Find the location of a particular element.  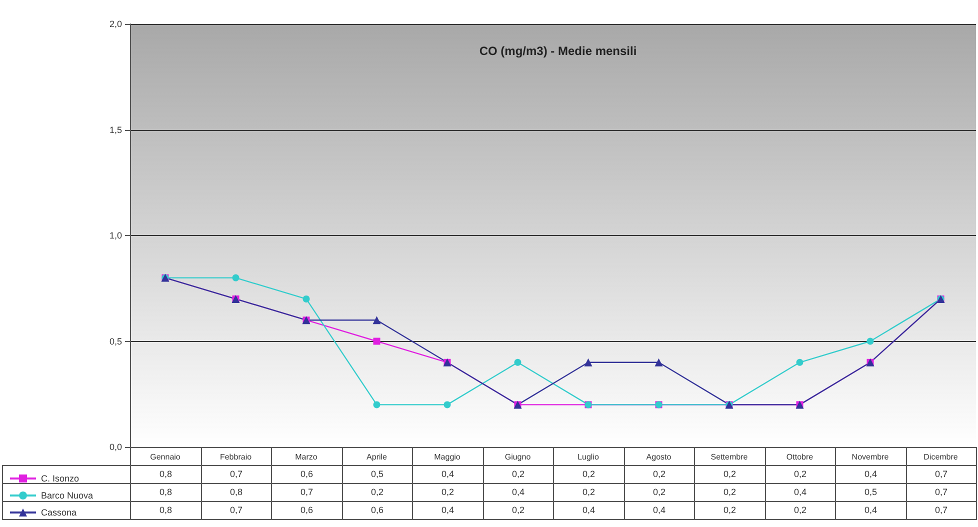

y-tick-label: 1,0 is located at coordinates (115, 235).